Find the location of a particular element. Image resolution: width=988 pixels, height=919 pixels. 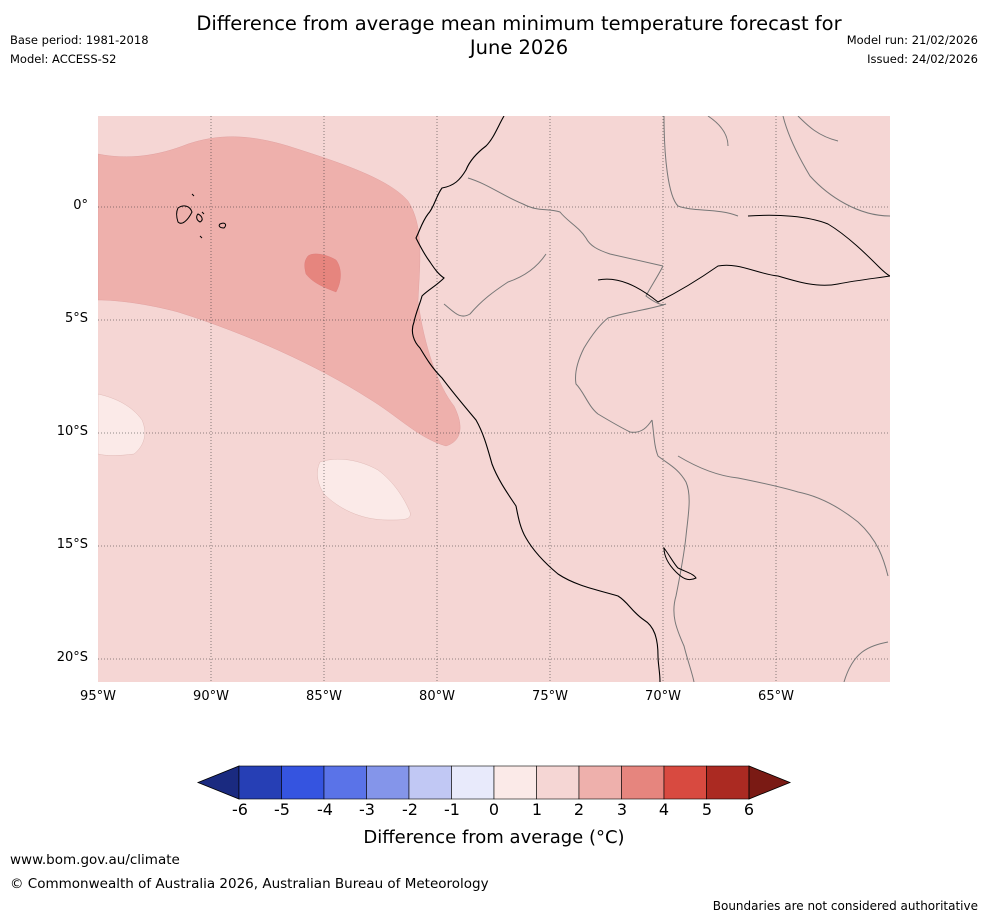

colorbar-cells is located at coordinates (494, 782).